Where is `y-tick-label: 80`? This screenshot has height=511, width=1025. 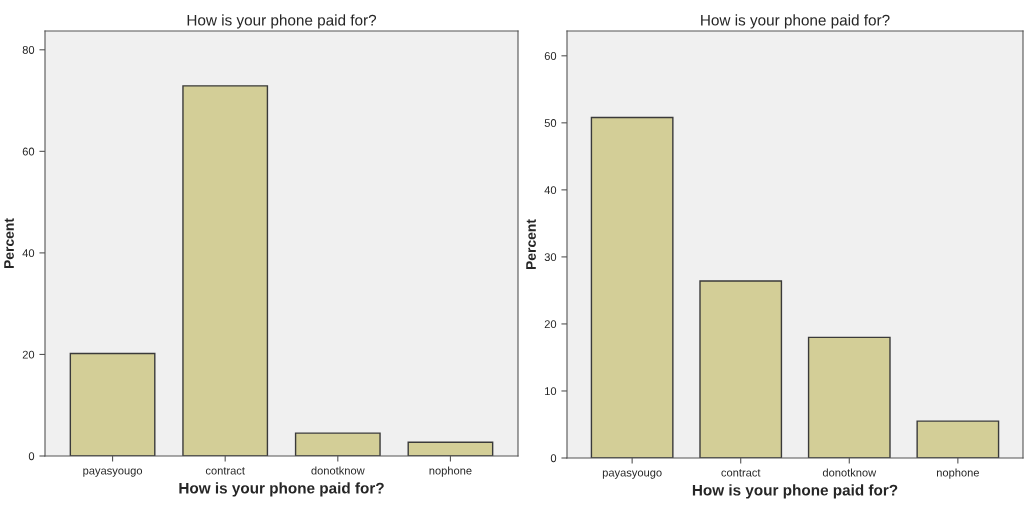 y-tick-label: 80 is located at coordinates (28, 50).